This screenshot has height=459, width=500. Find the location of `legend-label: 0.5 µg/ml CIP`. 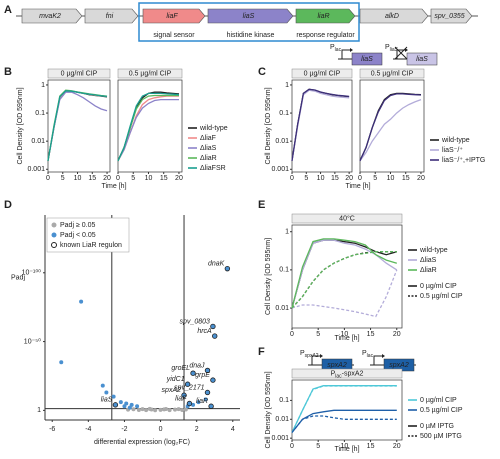

legend-label: 0.5 µg/ml CIP is located at coordinates (441, 296).